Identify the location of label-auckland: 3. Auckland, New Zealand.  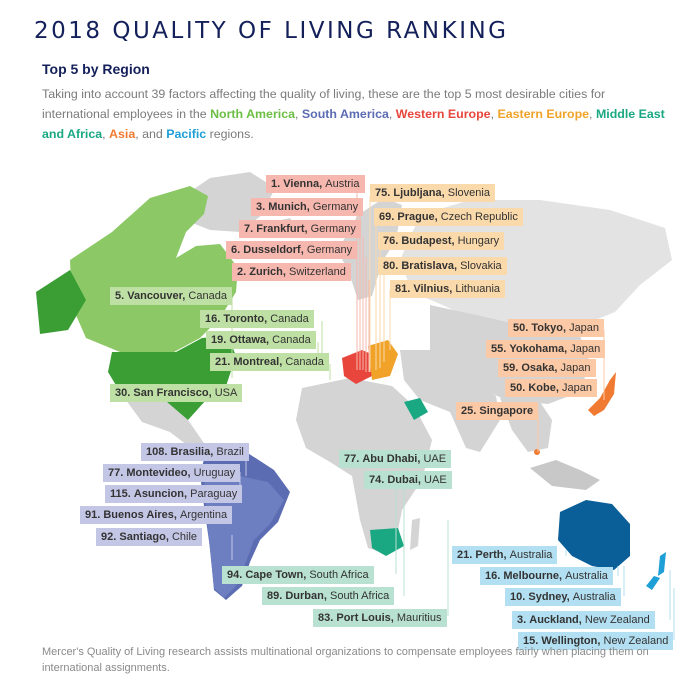
(583, 620).